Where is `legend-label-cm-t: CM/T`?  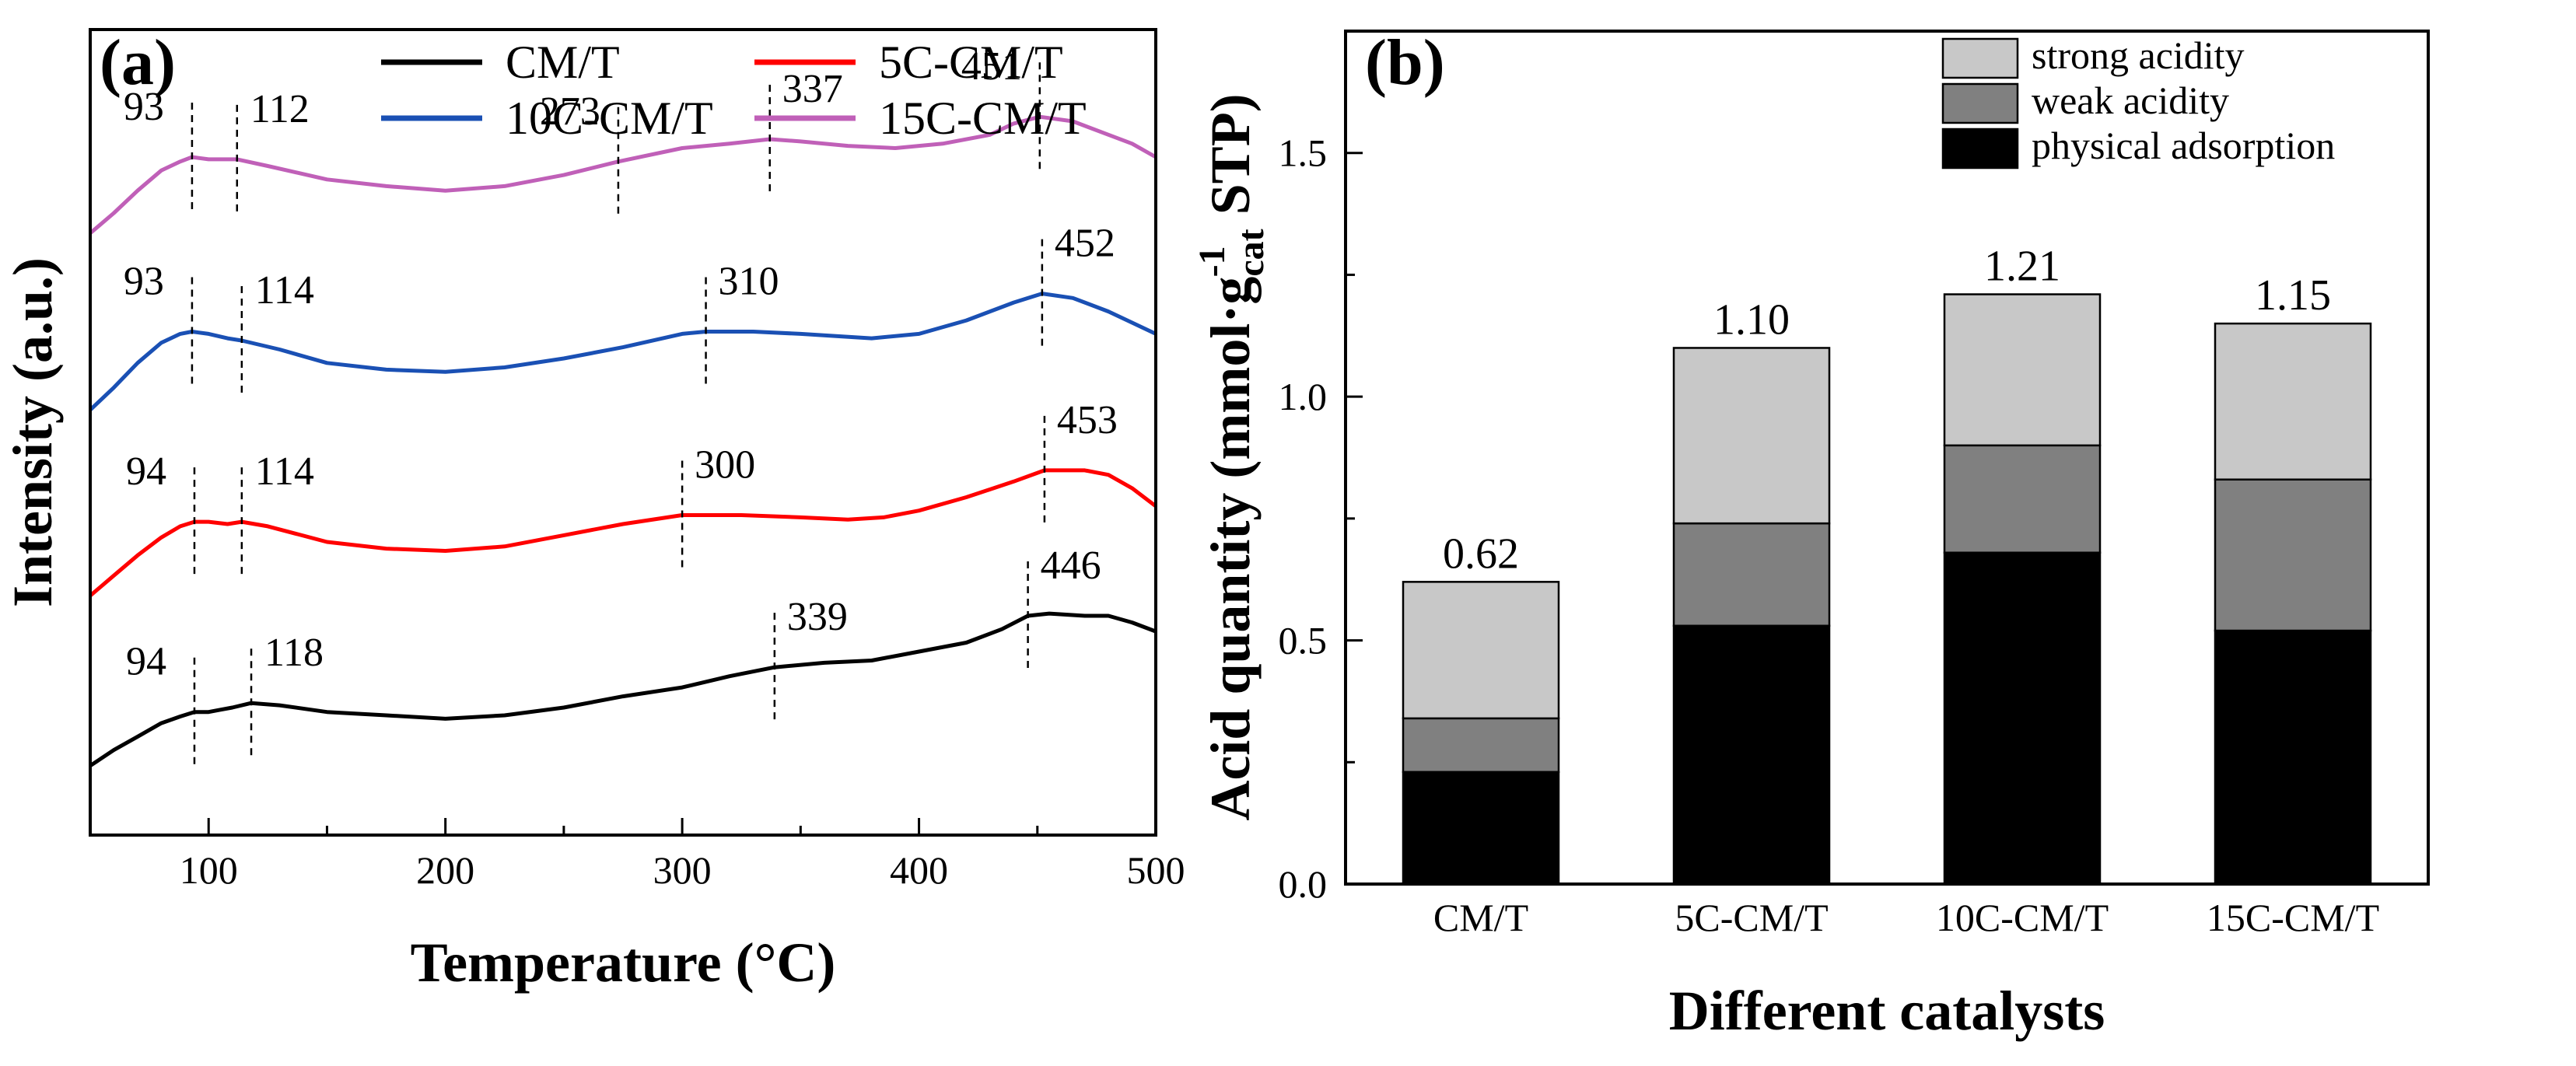
legend-label-cm-t: CM/T is located at coordinates (563, 62).